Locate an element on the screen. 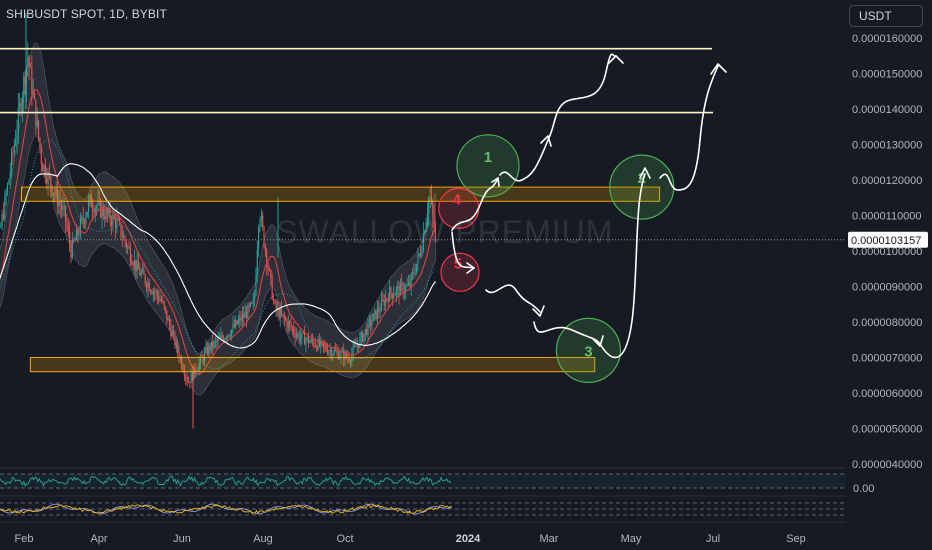 This screenshot has width=932, height=550. price-tick-label: 0.0000150000 is located at coordinates (887, 75).